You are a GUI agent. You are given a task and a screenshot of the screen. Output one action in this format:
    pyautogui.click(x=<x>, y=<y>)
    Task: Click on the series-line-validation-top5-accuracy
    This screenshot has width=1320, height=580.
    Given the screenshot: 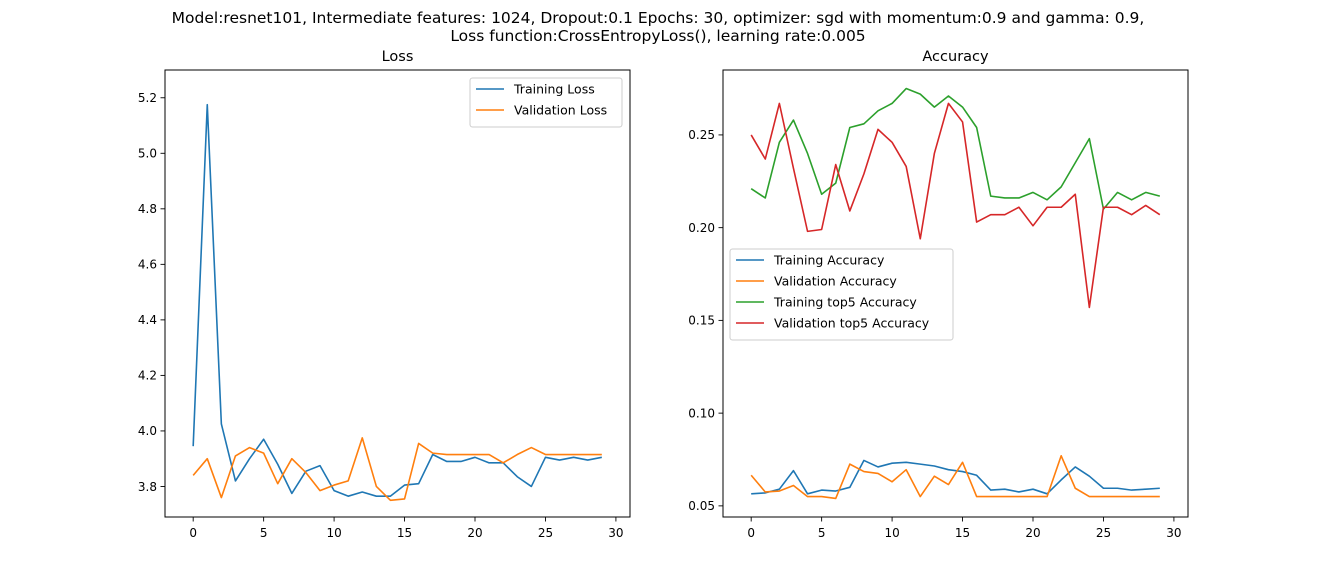 What is the action you would take?
    pyautogui.click(x=955, y=205)
    